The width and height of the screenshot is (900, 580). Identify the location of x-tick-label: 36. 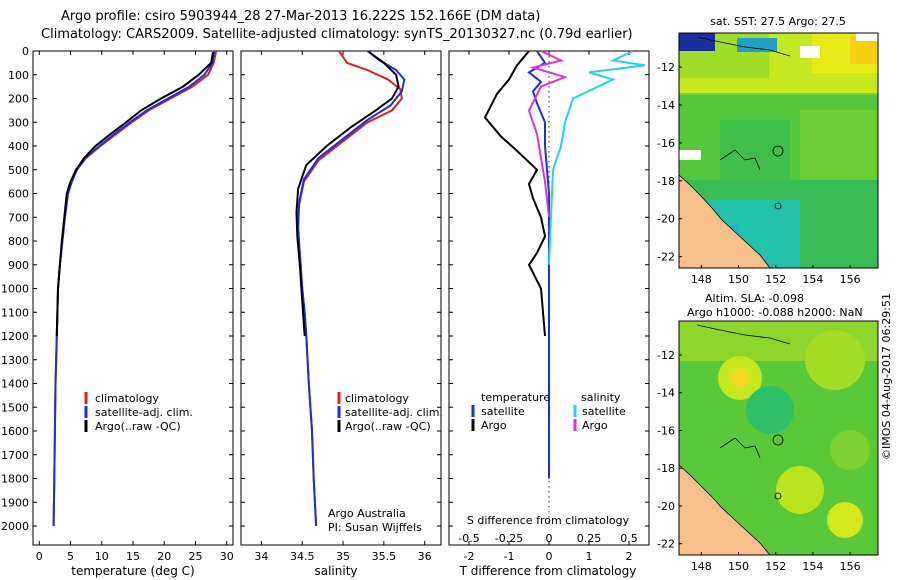
(425, 556).